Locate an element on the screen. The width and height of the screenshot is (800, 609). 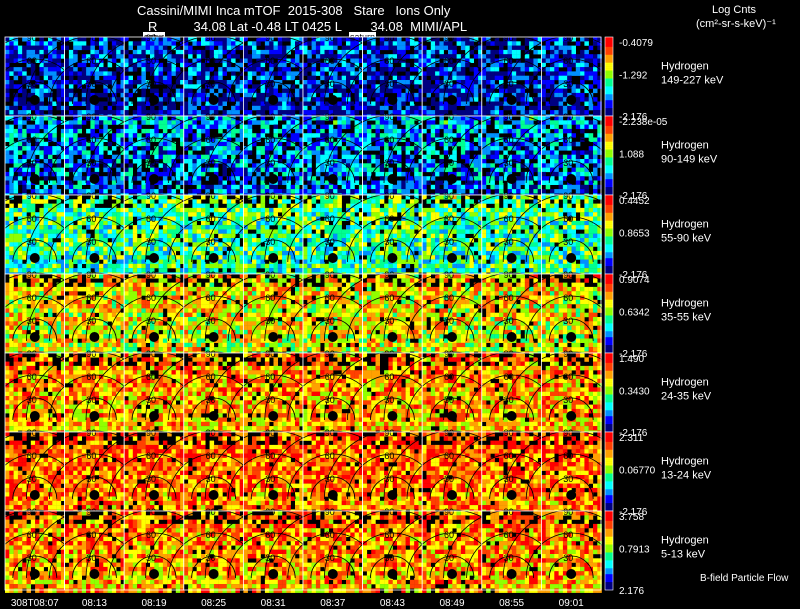
ring-label: 30 is located at coordinates (91, 84).